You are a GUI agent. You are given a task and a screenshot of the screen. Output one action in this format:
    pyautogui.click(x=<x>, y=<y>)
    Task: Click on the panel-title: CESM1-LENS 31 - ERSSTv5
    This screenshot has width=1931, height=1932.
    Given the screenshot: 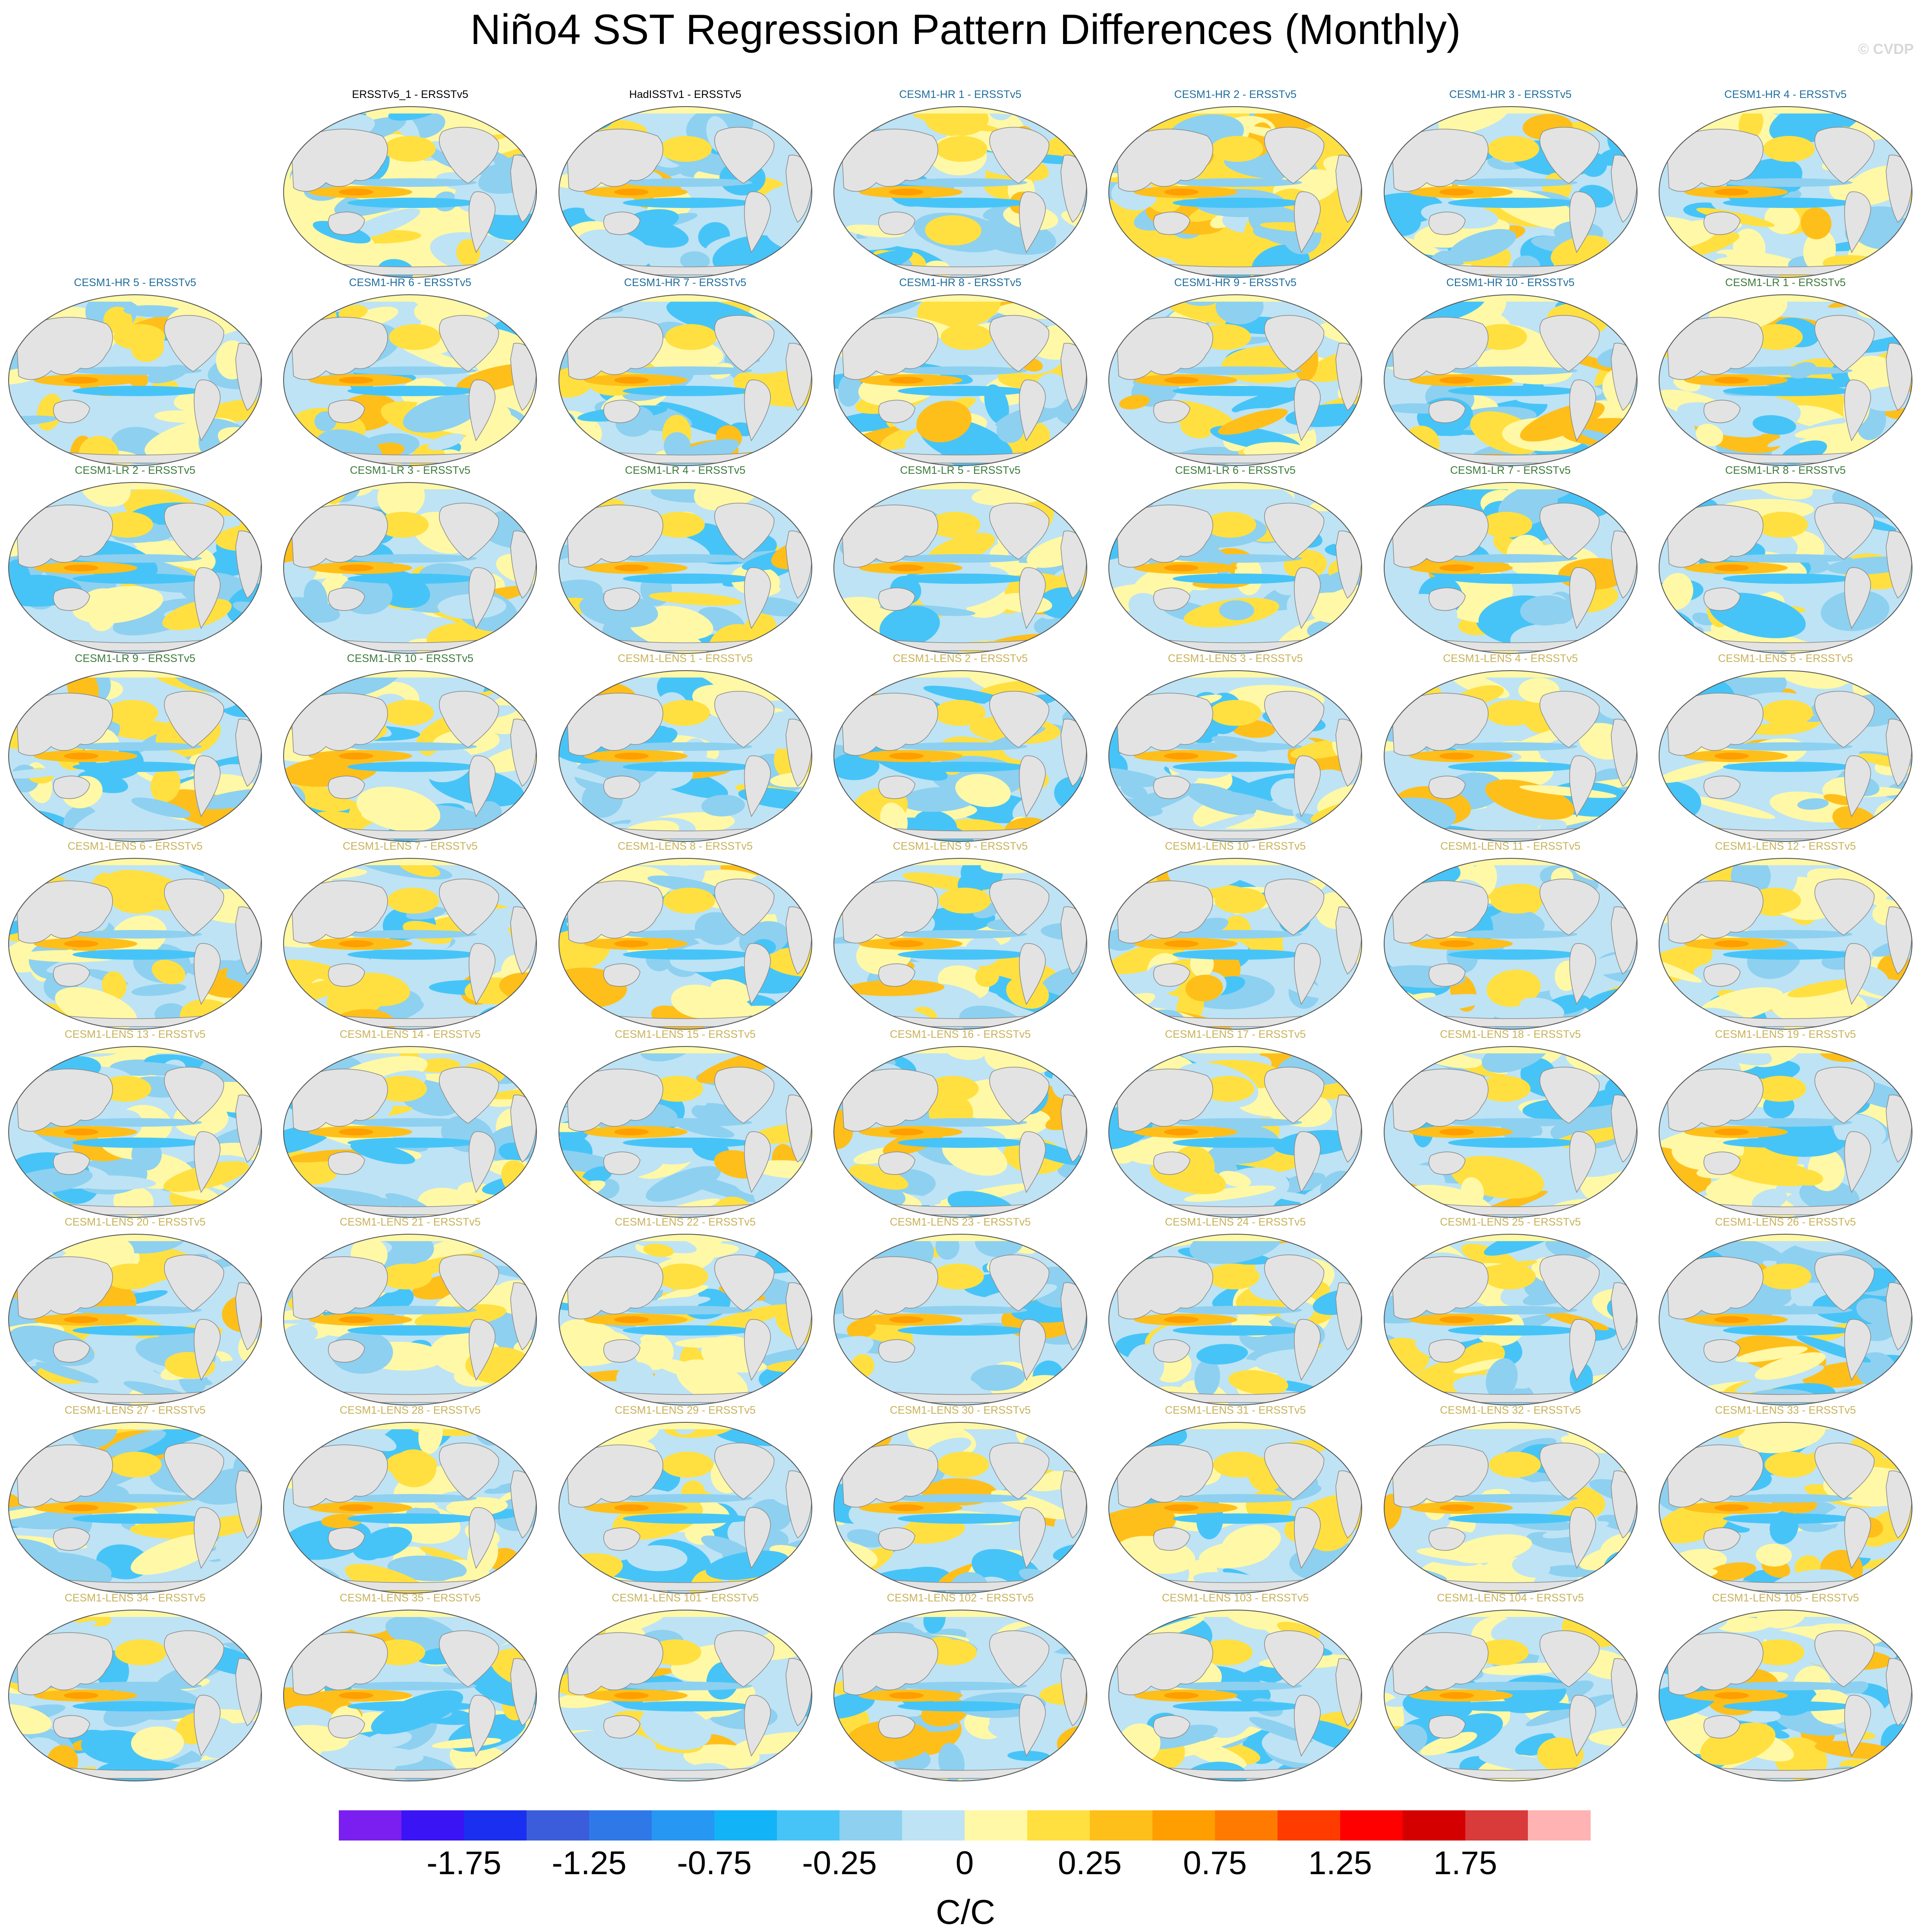 What is the action you would take?
    pyautogui.click(x=1235, y=1410)
    